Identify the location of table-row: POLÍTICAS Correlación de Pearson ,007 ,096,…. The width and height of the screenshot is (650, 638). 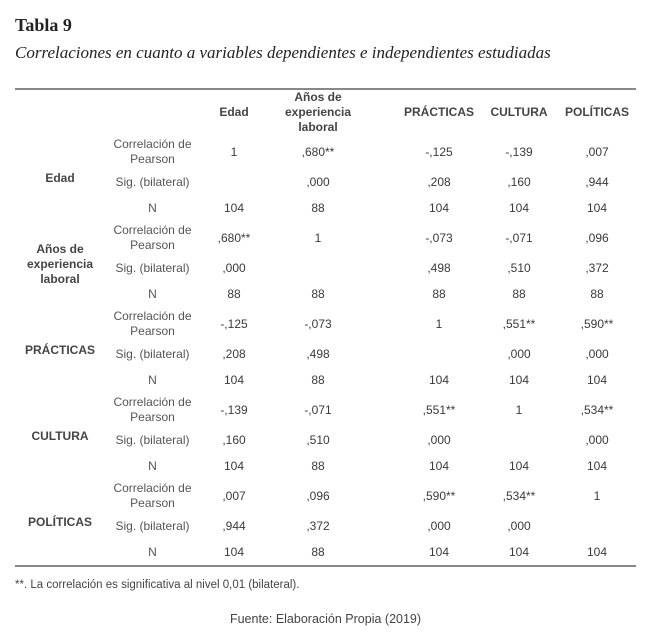
(325, 504).